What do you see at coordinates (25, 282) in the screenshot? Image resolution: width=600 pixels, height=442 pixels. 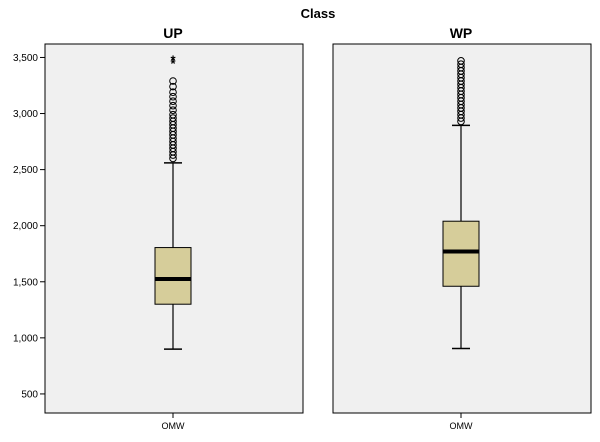 I see `y-tick-label: 1,500` at bounding box center [25, 282].